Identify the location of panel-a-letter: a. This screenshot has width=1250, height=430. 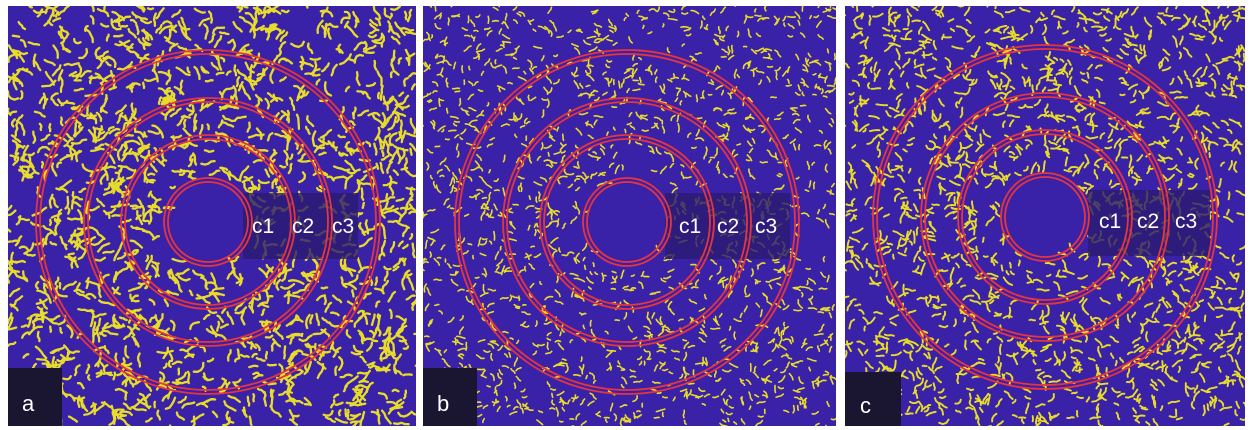
(28, 403).